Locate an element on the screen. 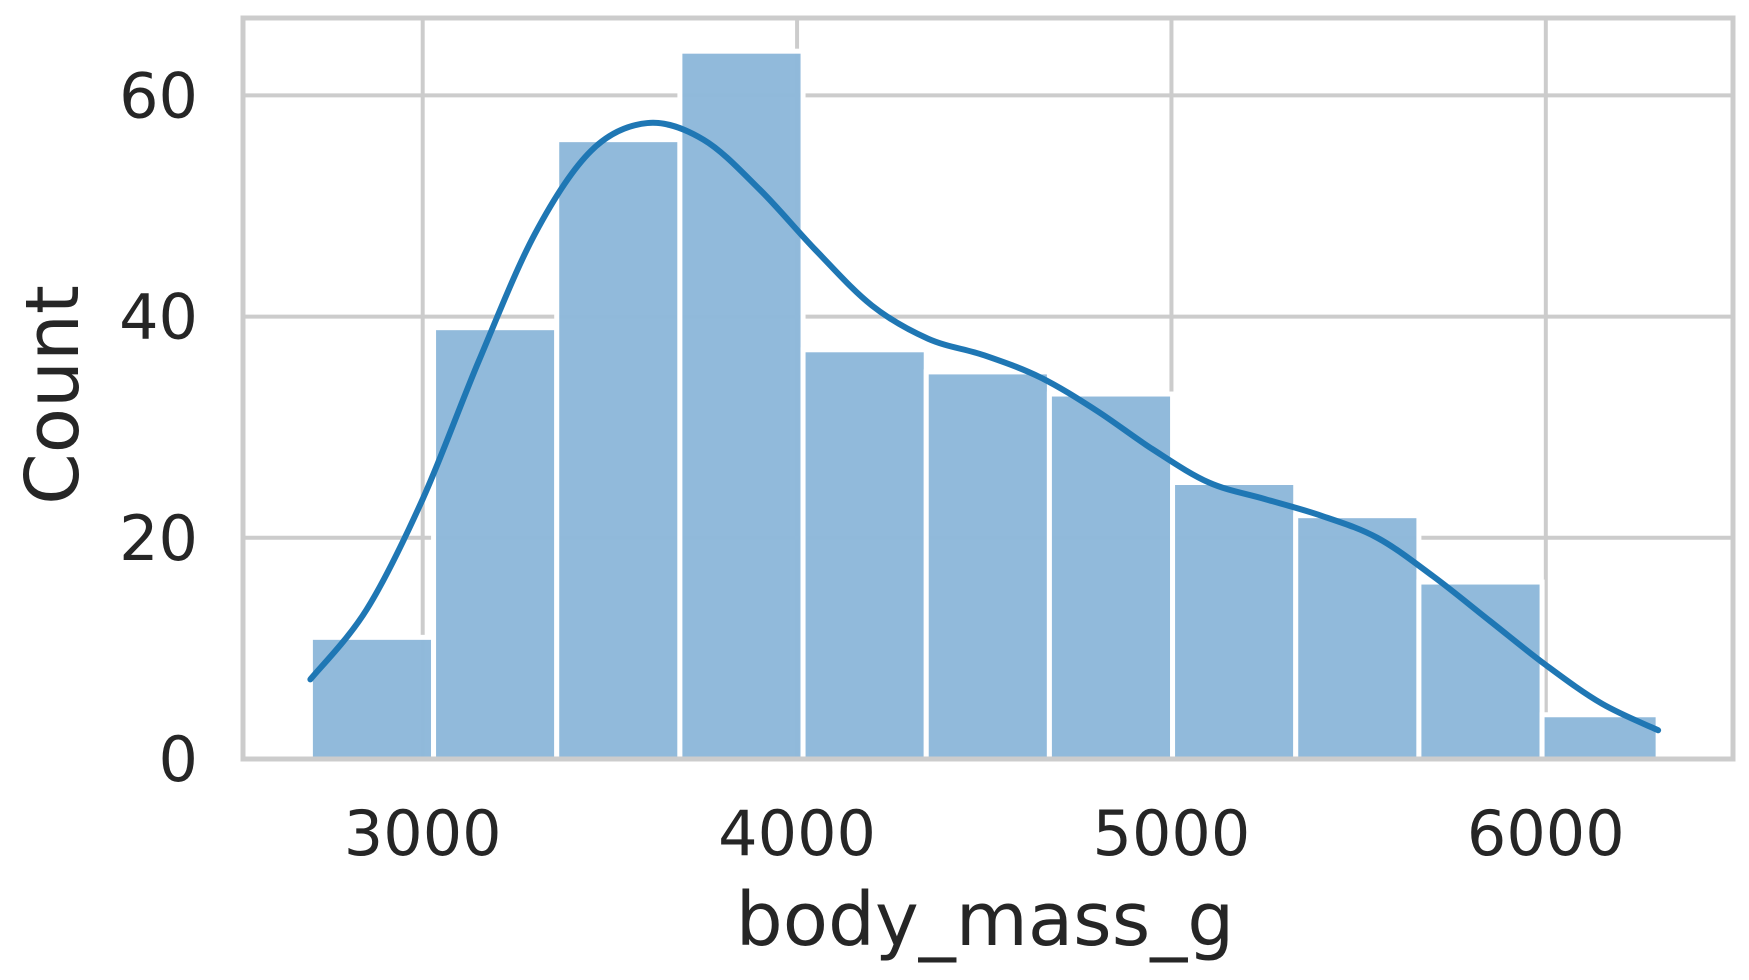 The height and width of the screenshot is (980, 1749). y-tick-labels: 0 20 40 60 is located at coordinates (158, 427).